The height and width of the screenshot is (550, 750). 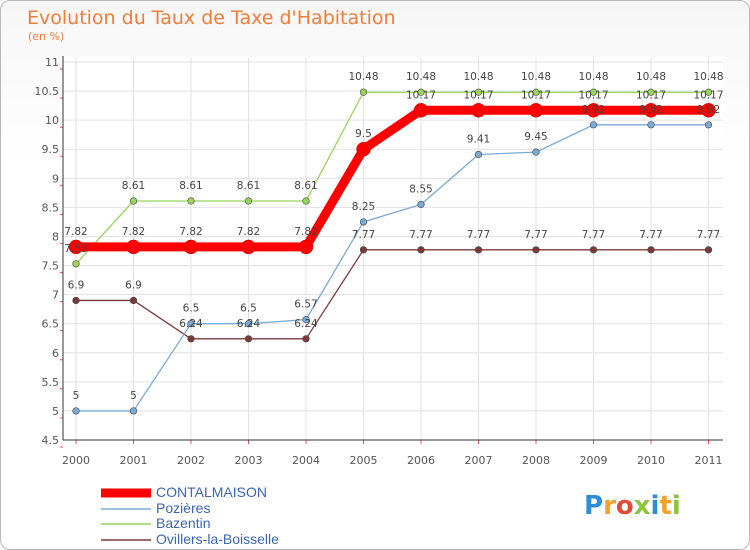 I want to click on logo-letter: t, so click(x=665, y=506).